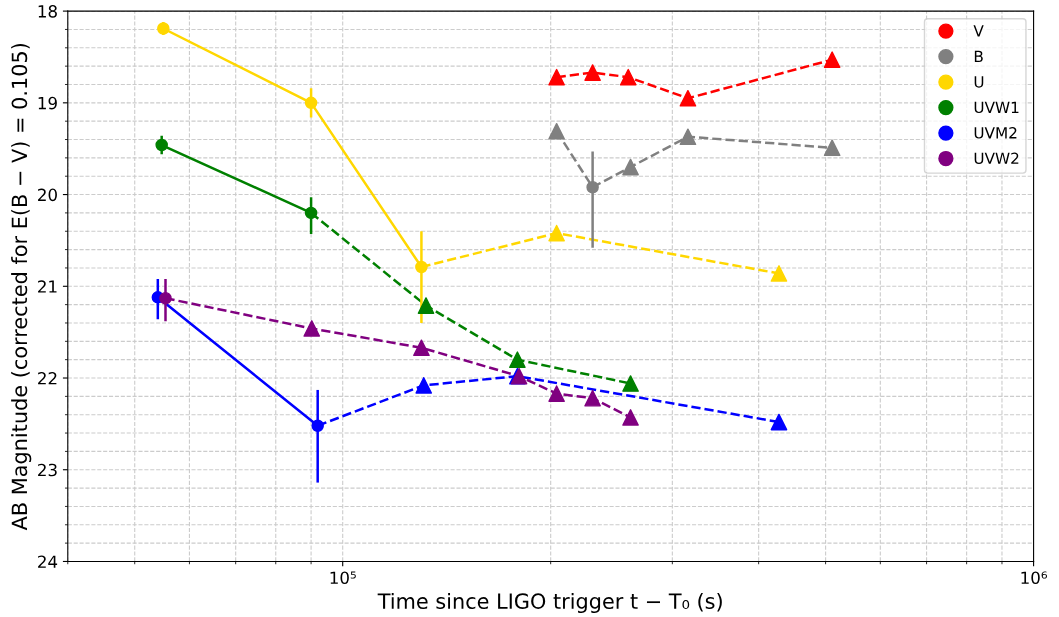  Describe the element at coordinates (978, 56) in the screenshot. I see `legend-label: B` at that location.